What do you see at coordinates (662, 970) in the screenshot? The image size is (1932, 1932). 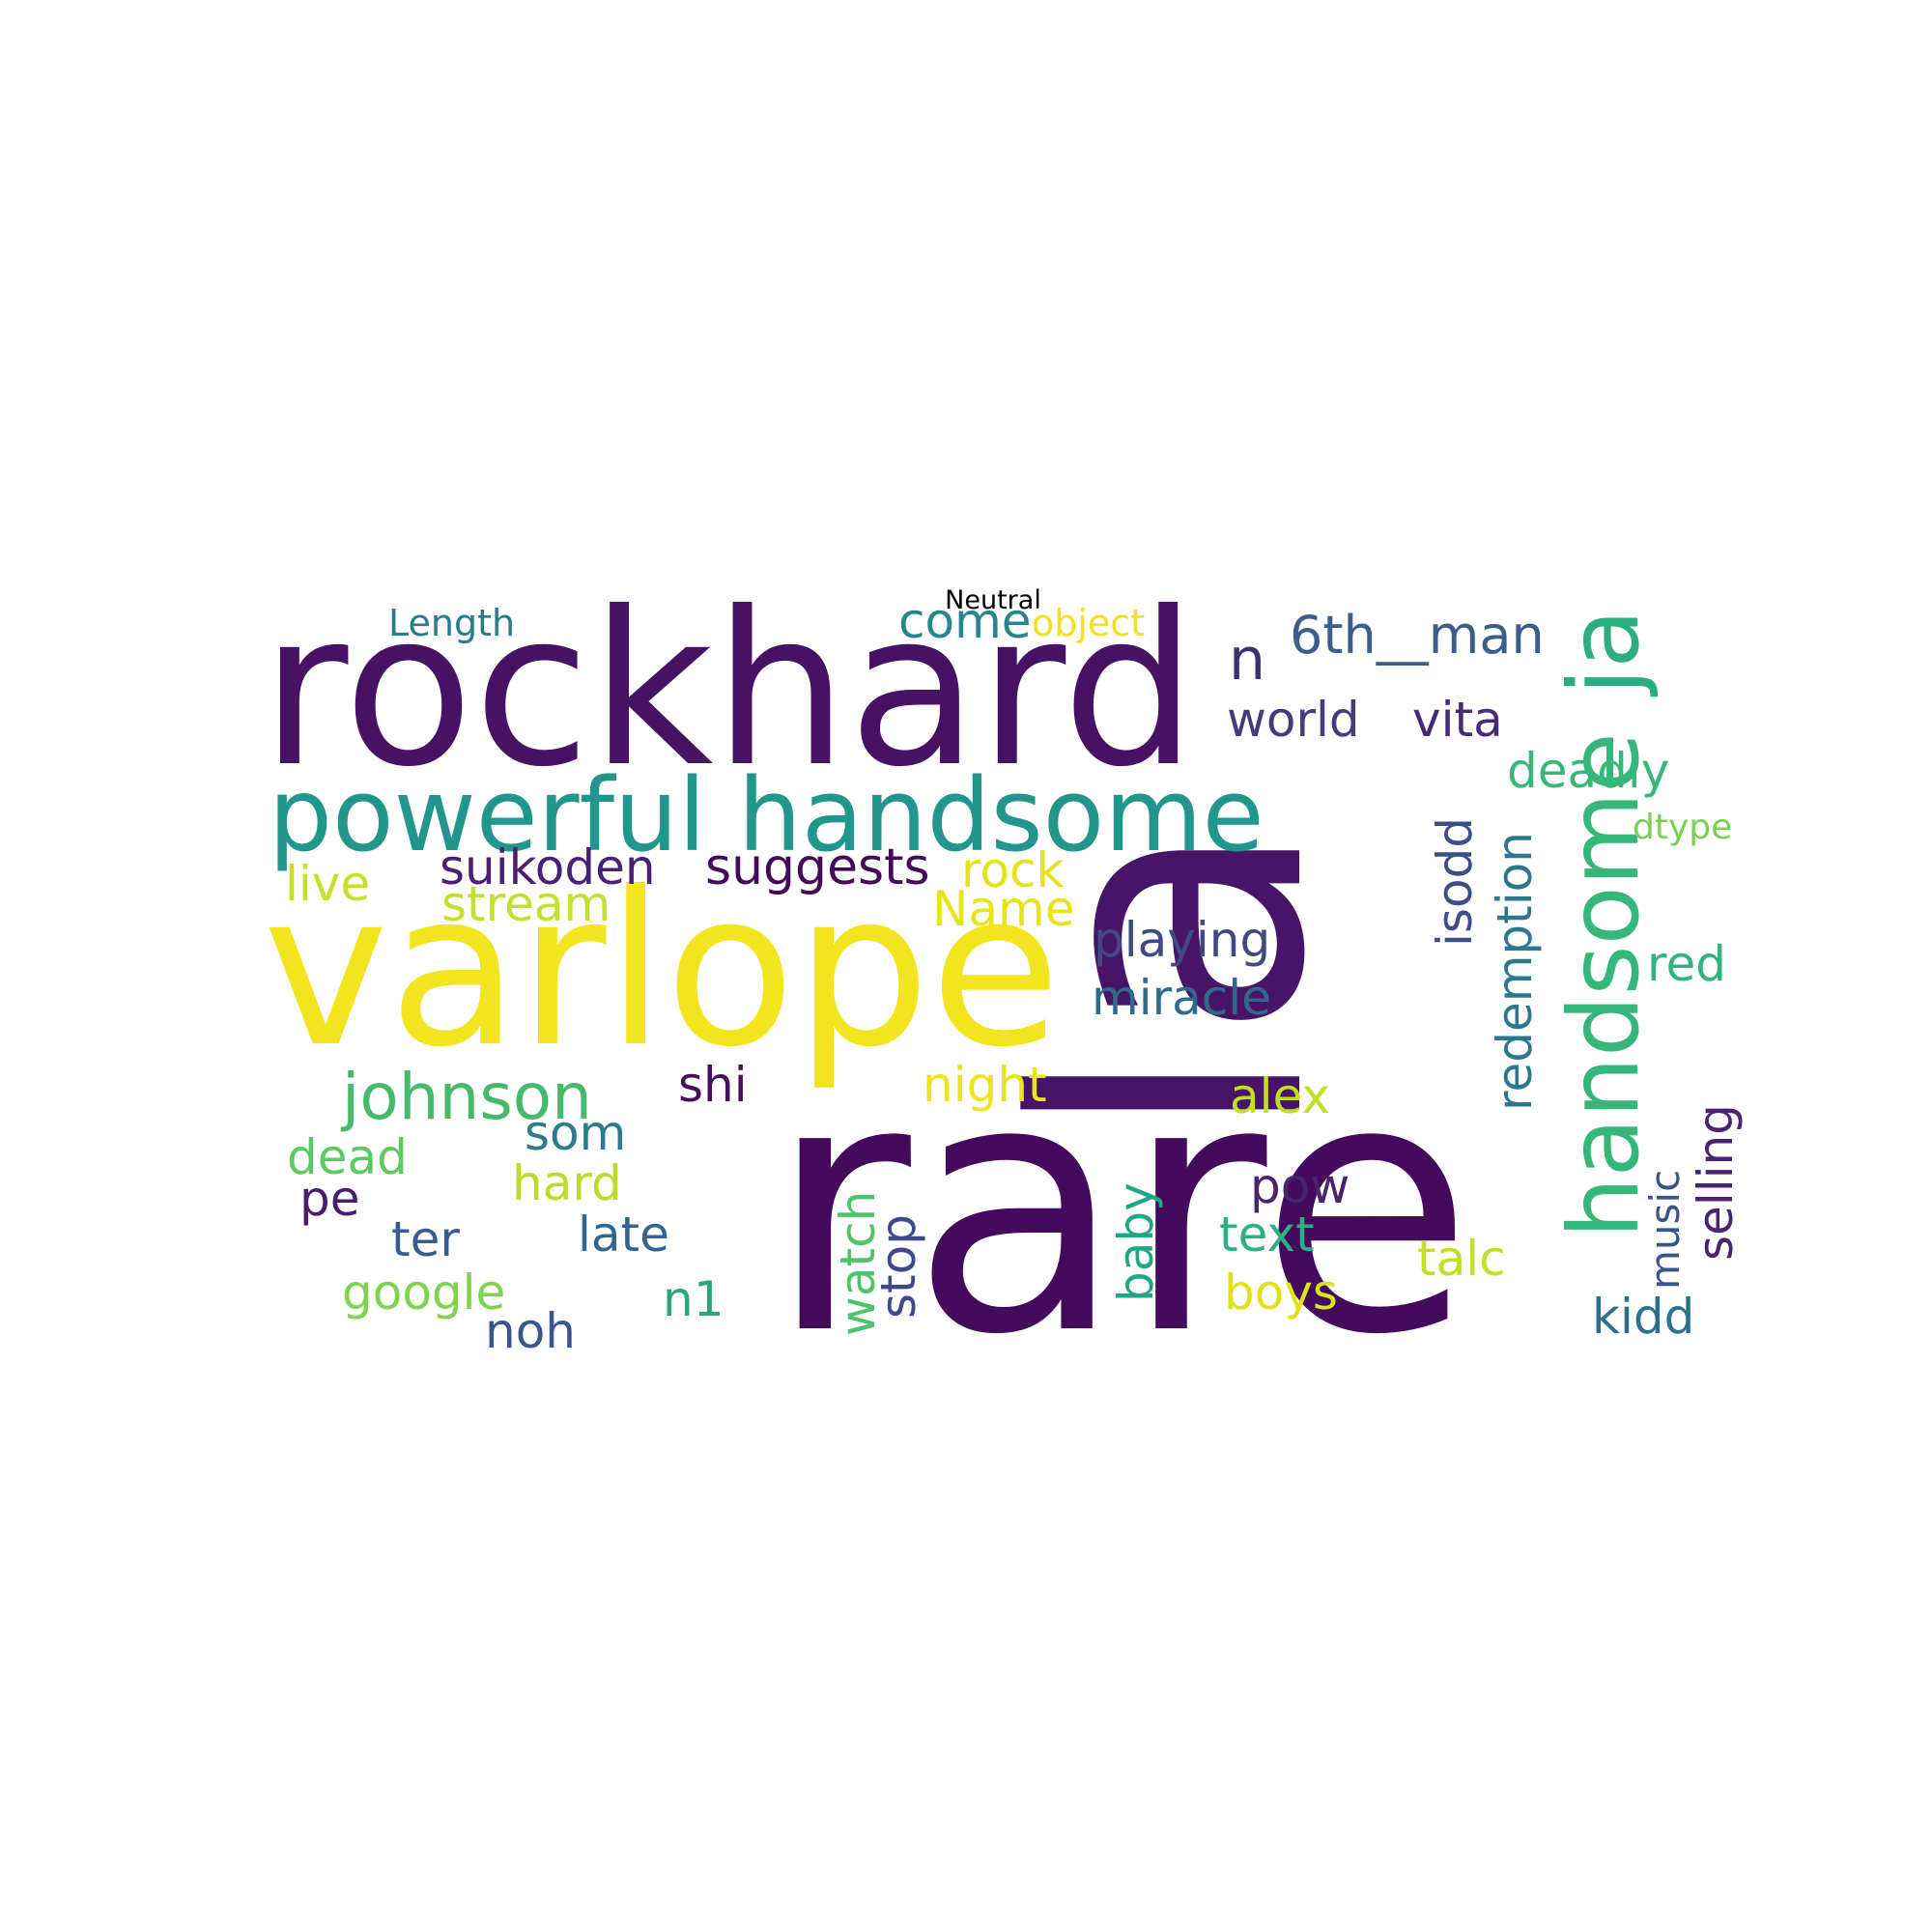 I see `word-varlope: varlope` at bounding box center [662, 970].